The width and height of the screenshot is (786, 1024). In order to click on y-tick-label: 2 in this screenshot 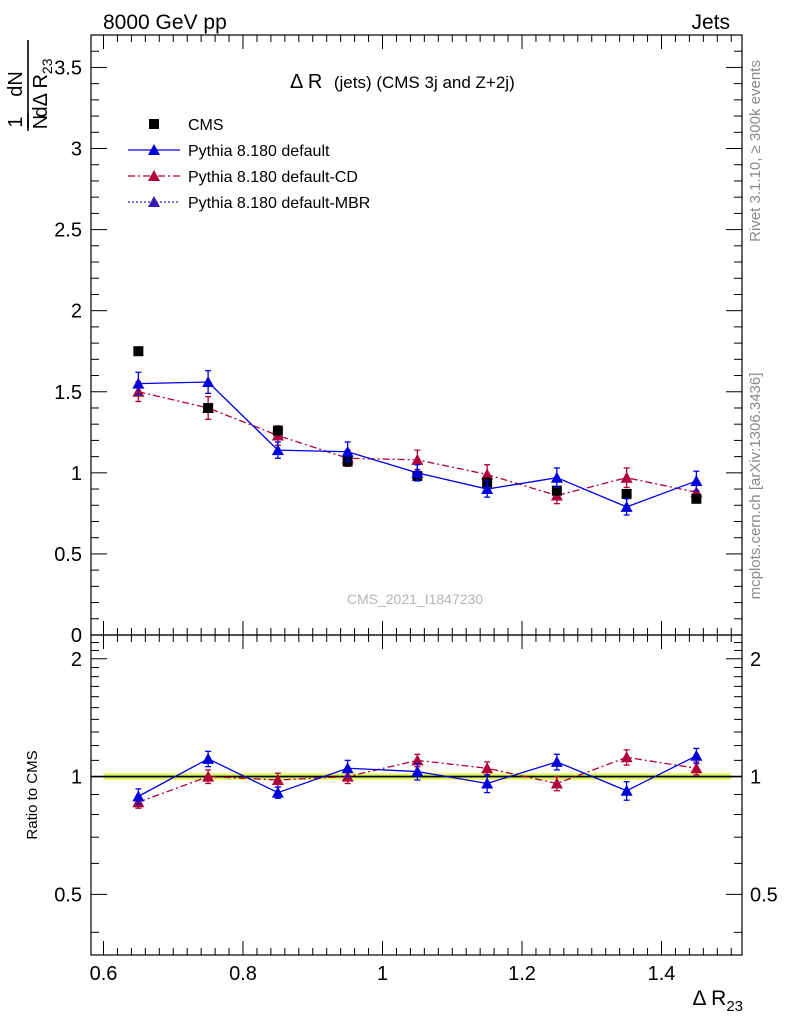, I will do `click(76, 312)`.